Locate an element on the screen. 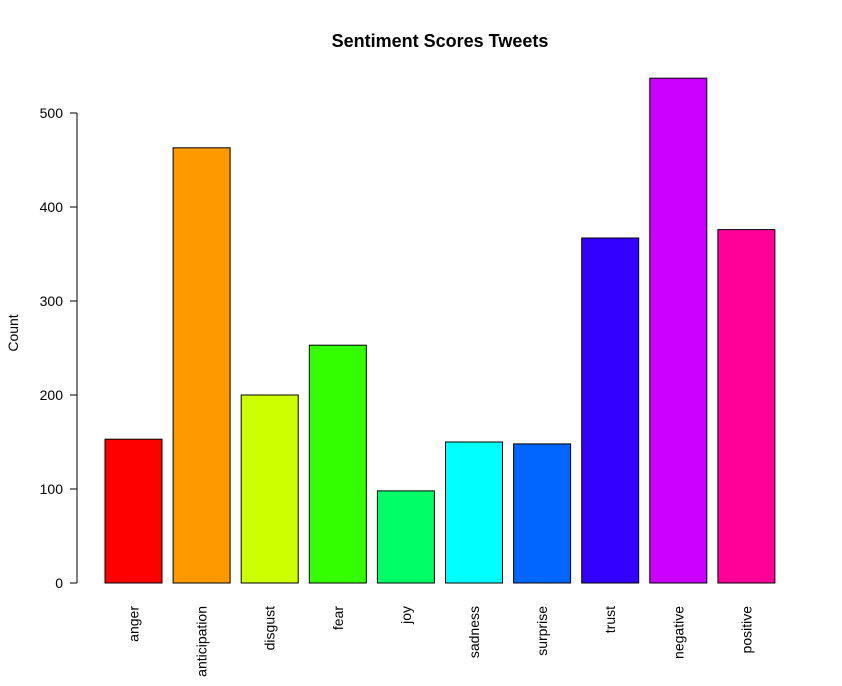 Image resolution: width=842 pixels, height=686 pixels. x-tick-label-positive: positive is located at coordinates (746, 630).